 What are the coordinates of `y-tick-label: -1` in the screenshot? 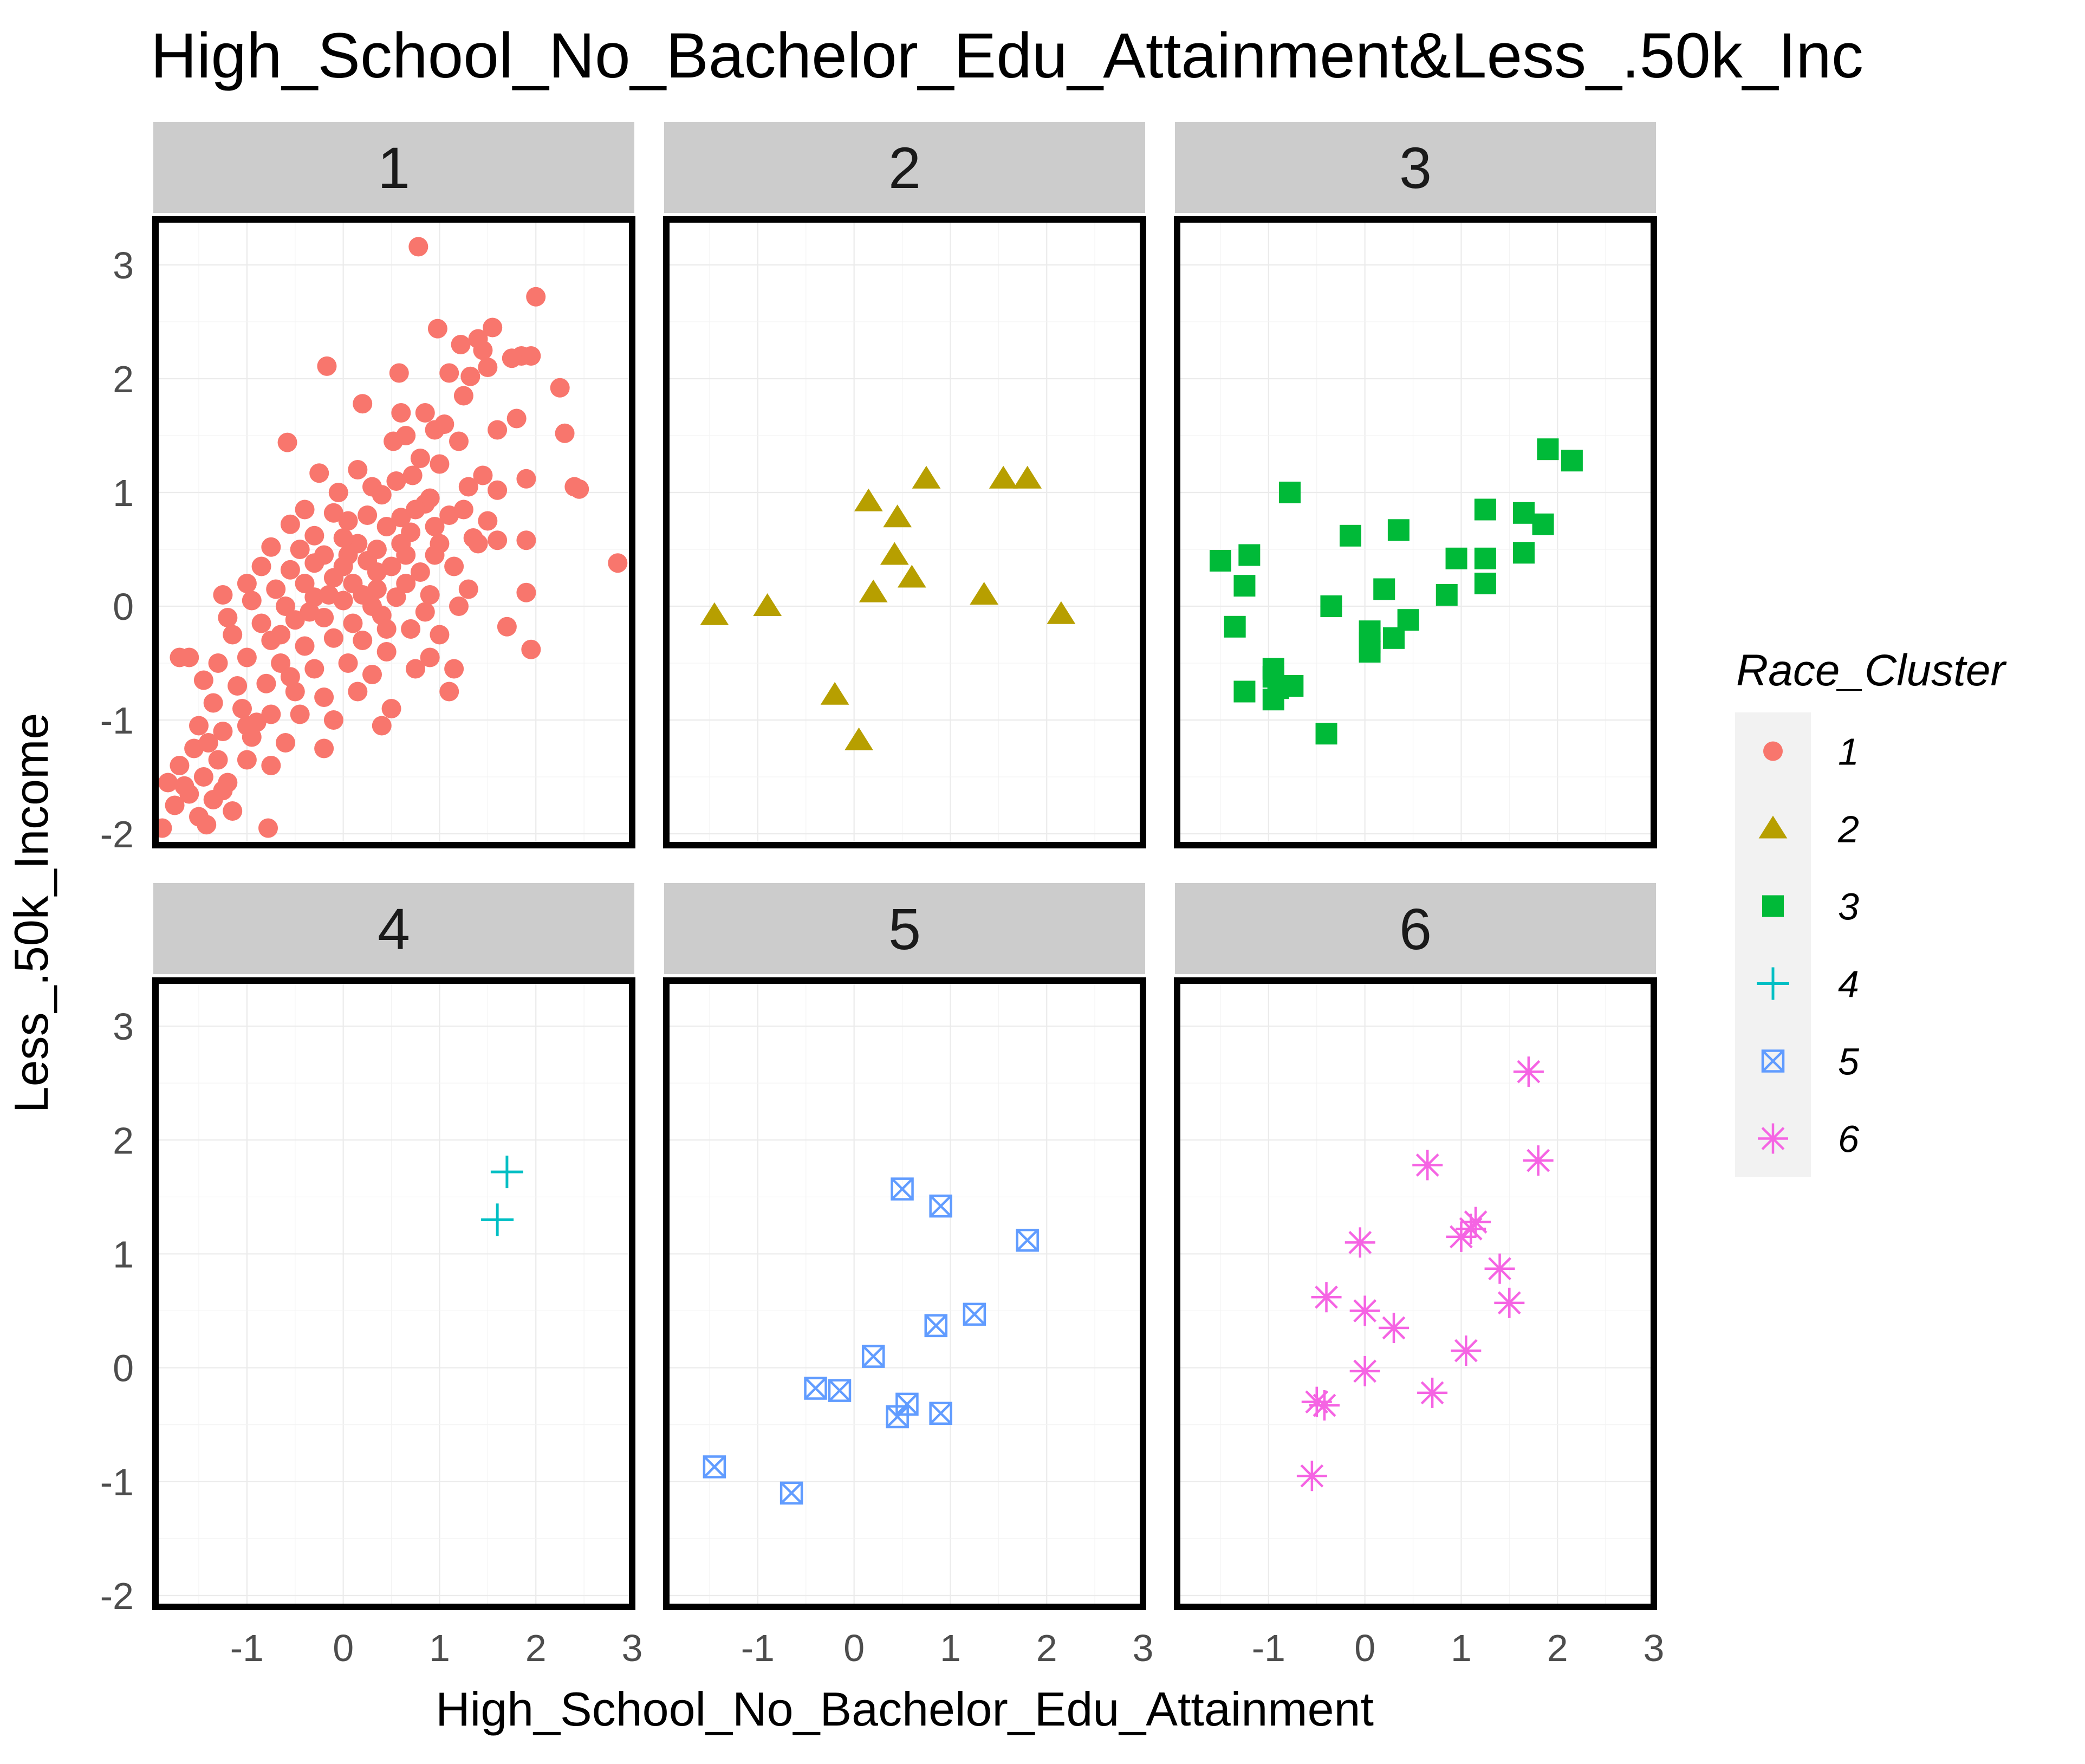 It's located at (117, 720).